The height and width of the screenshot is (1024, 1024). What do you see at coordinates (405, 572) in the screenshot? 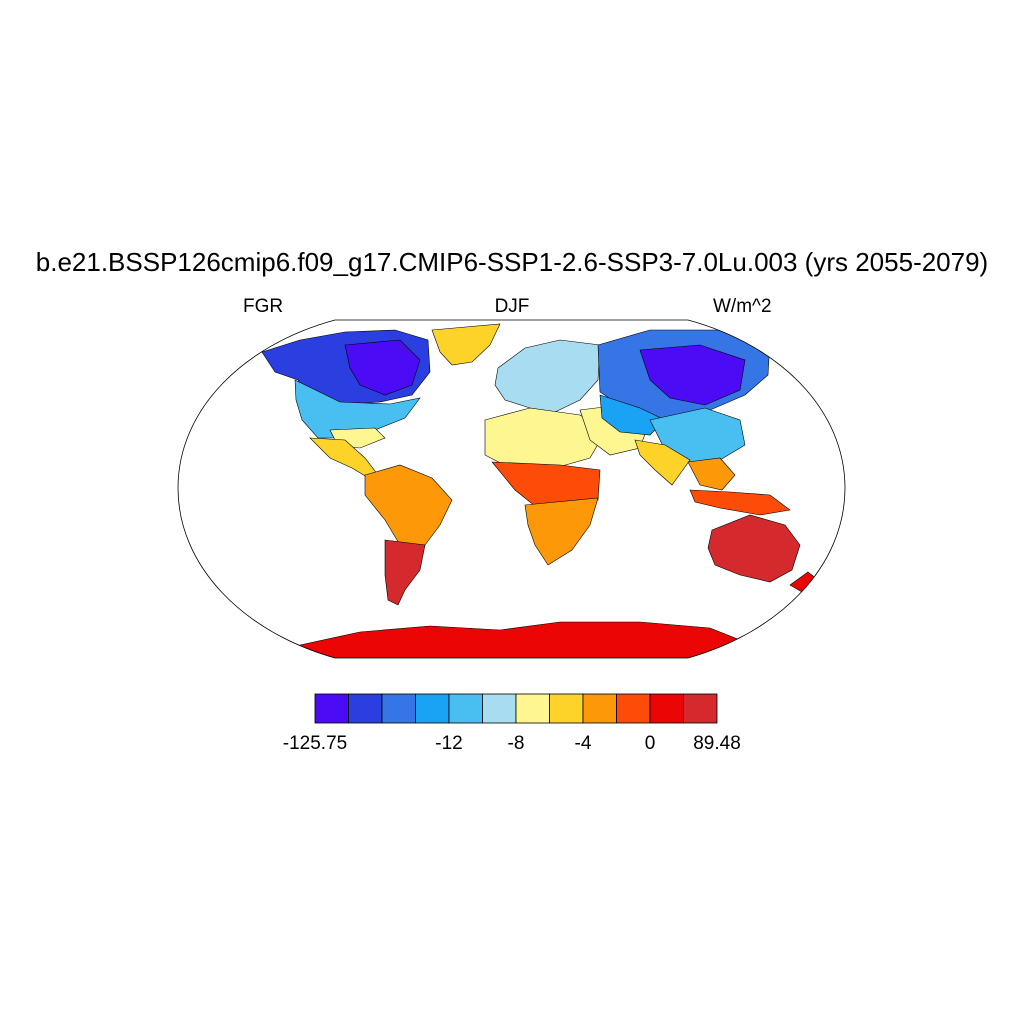
I see `region-south-america-south` at bounding box center [405, 572].